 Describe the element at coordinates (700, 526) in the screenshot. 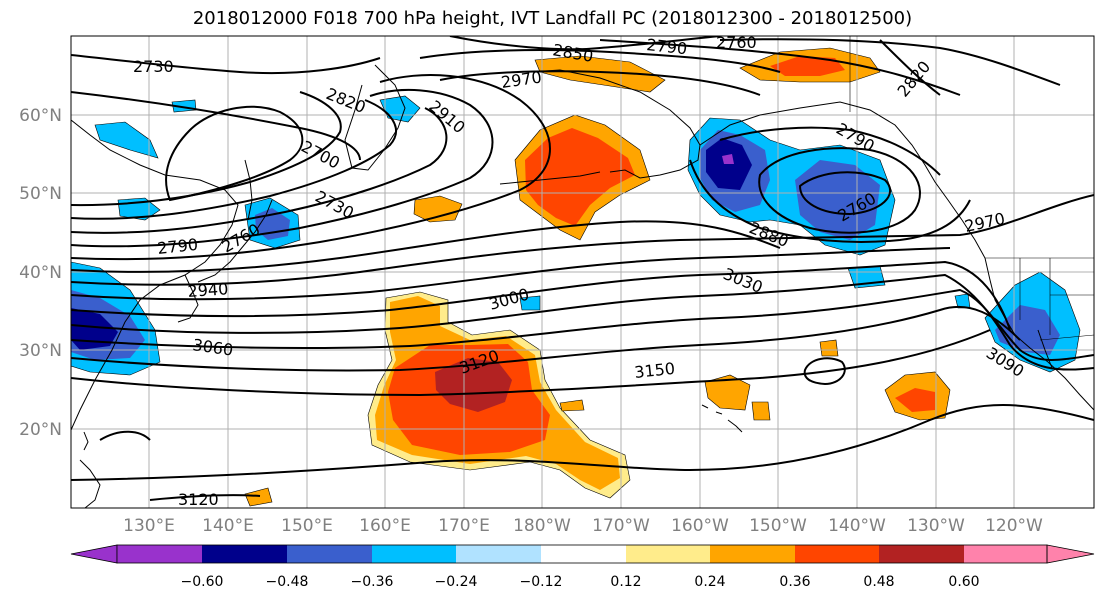

I see `lon-label: 160°W` at that location.